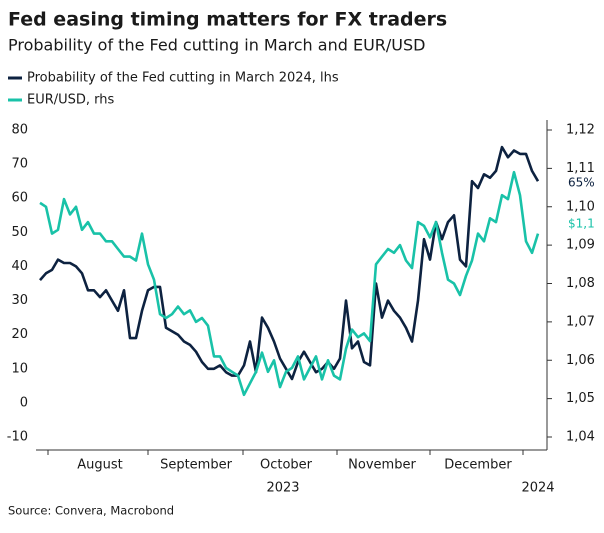 The height and width of the screenshot is (533, 604). I want to click on x-tick-label: December, so click(478, 465).